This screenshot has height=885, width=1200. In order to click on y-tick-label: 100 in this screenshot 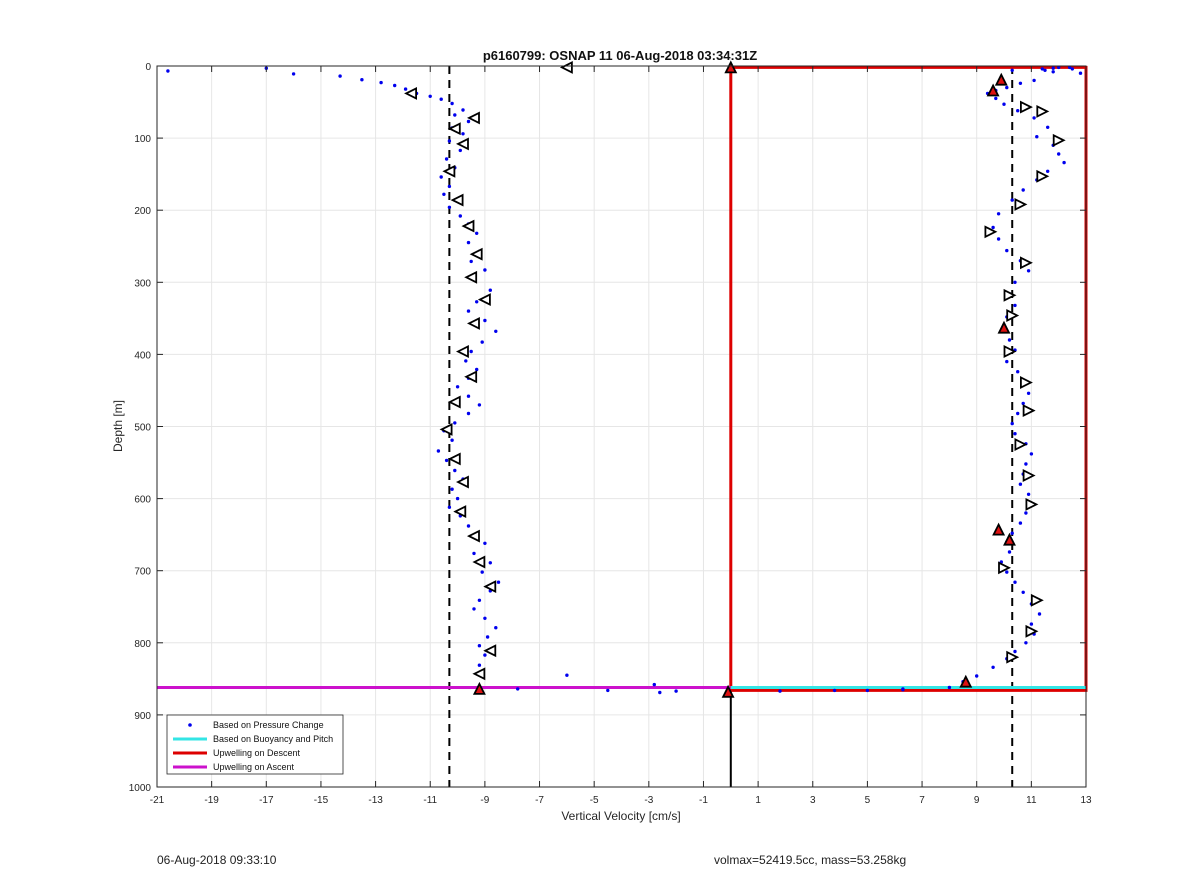, I will do `click(142, 139)`.